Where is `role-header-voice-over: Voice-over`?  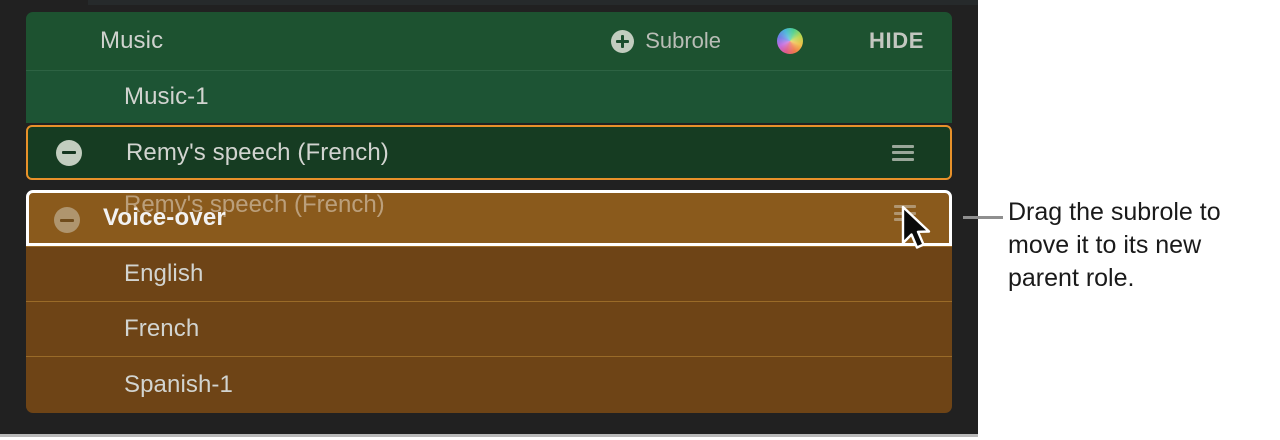 role-header-voice-over: Voice-over is located at coordinates (489, 218).